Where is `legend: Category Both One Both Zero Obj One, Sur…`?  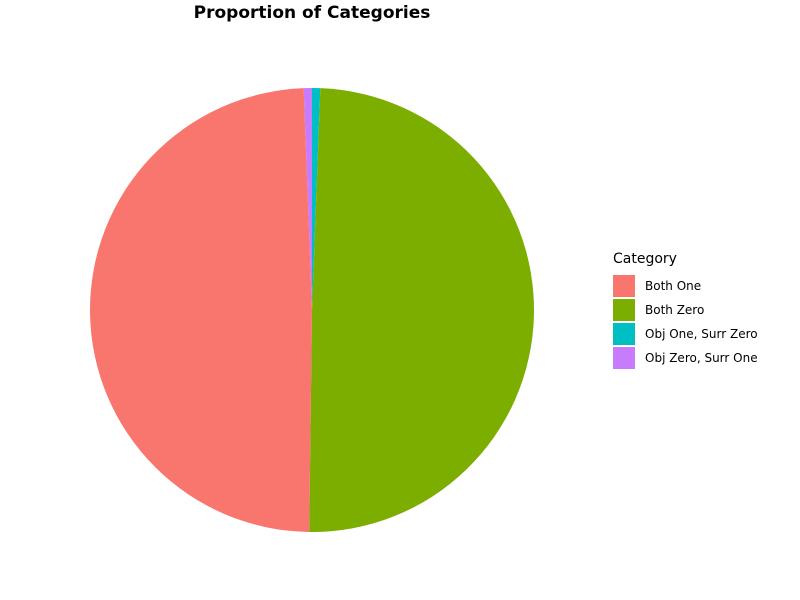
legend: Category Both One Both Zero Obj One, Sur… is located at coordinates (685, 310).